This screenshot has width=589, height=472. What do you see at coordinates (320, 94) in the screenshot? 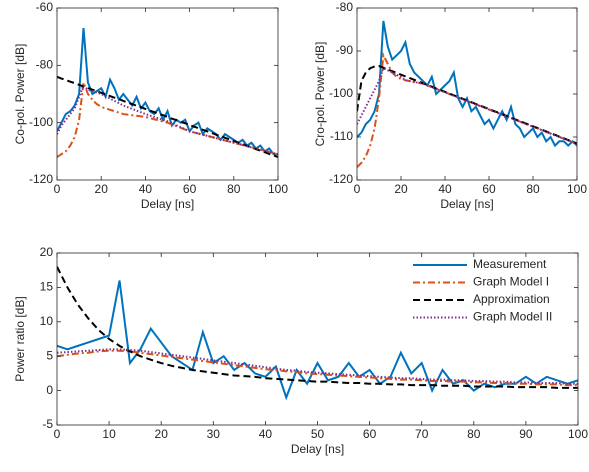
I see `y-axis-label: Cro-pol. Power [dB]` at bounding box center [320, 94].